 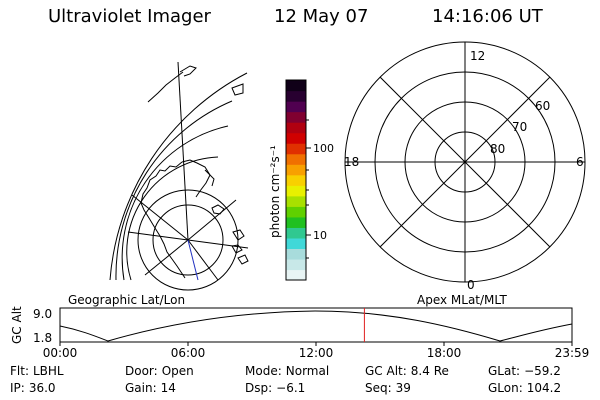 What do you see at coordinates (316, 344) in the screenshot?
I see `time-axis-ticks` at bounding box center [316, 344].